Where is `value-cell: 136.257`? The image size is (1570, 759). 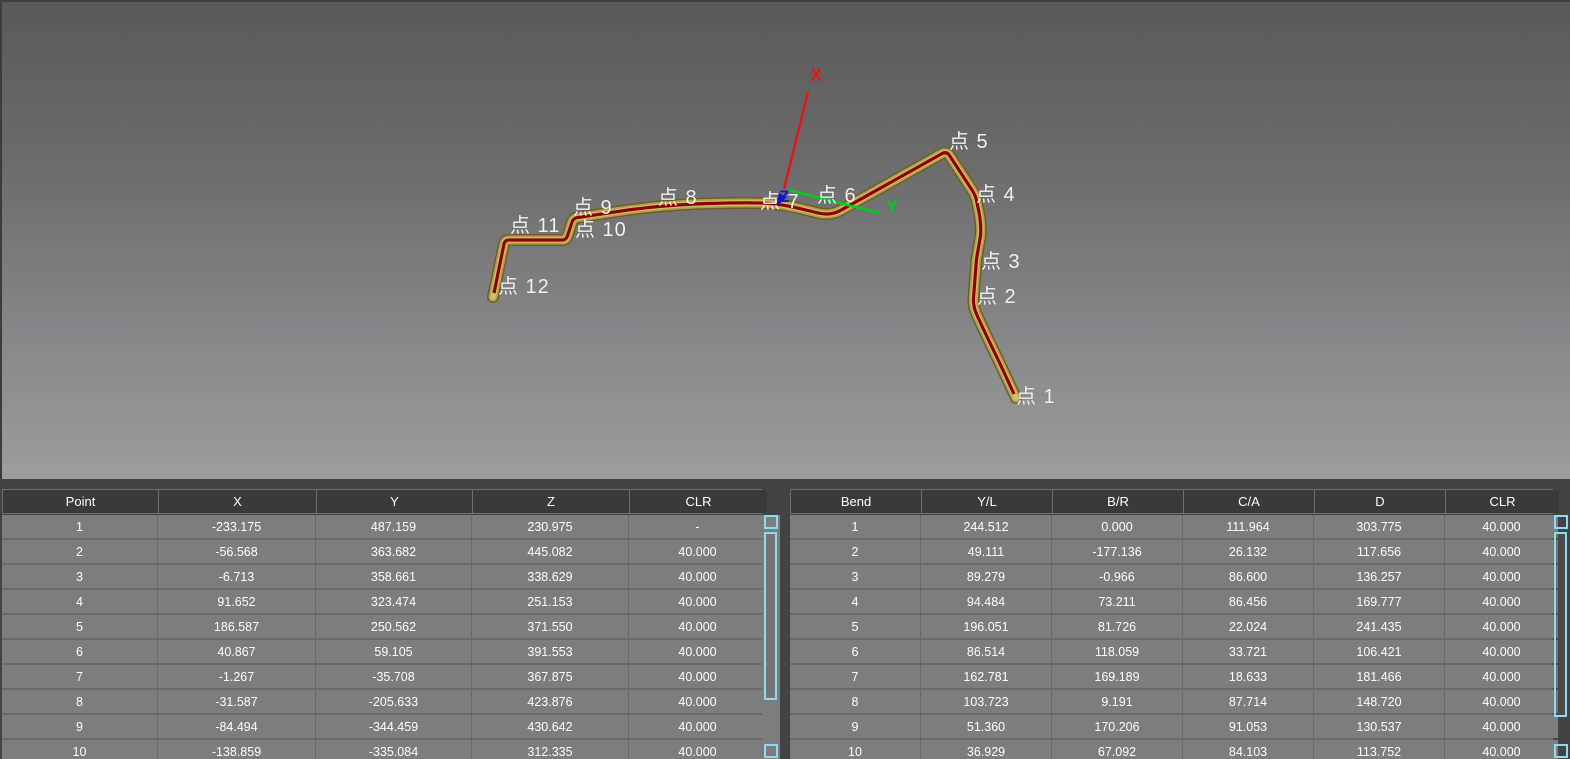
value-cell: 136.257 is located at coordinates (1379, 576).